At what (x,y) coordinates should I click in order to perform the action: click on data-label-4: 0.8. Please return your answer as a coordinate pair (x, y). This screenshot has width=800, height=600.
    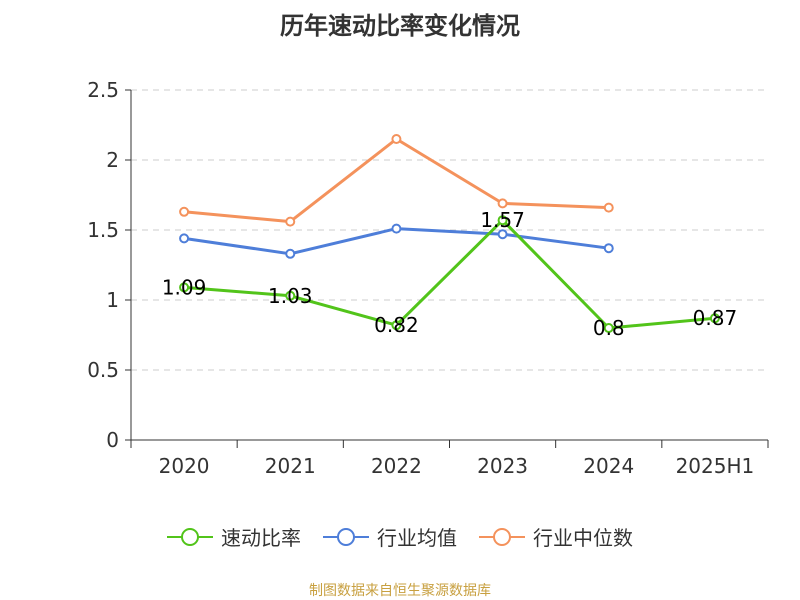
    Looking at the image, I should click on (609, 328).